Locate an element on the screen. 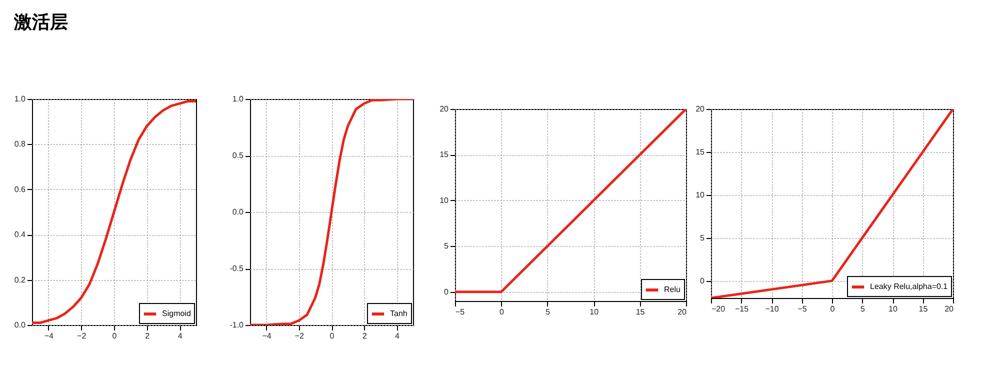 The width and height of the screenshot is (982, 380). y-tick-label: 0.5 is located at coordinates (238, 155).